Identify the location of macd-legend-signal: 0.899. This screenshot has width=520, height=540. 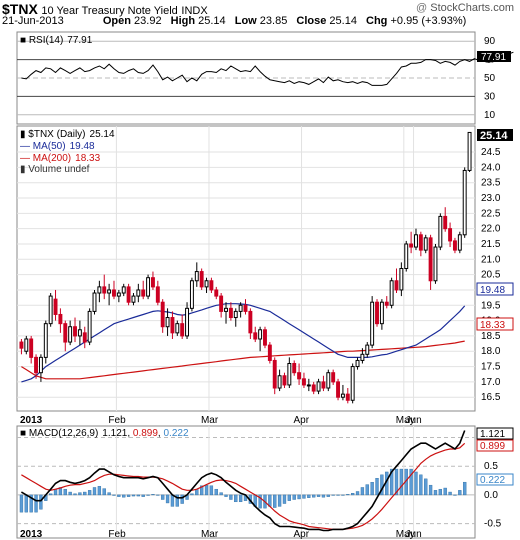
(145, 433).